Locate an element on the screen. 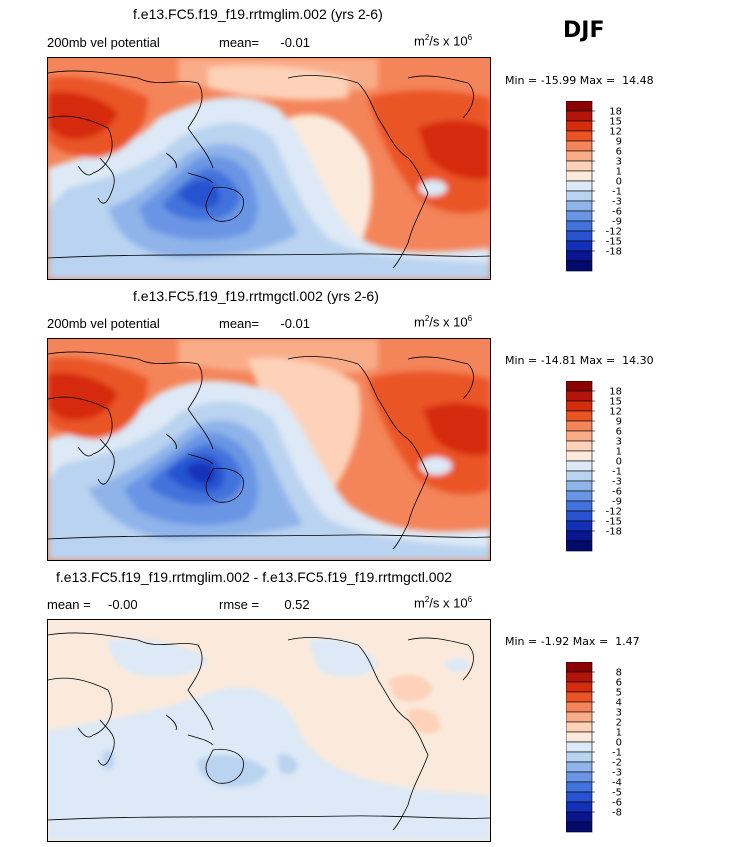 The height and width of the screenshot is (847, 733). panel-2-units: m2/s x 106 is located at coordinates (443, 322).